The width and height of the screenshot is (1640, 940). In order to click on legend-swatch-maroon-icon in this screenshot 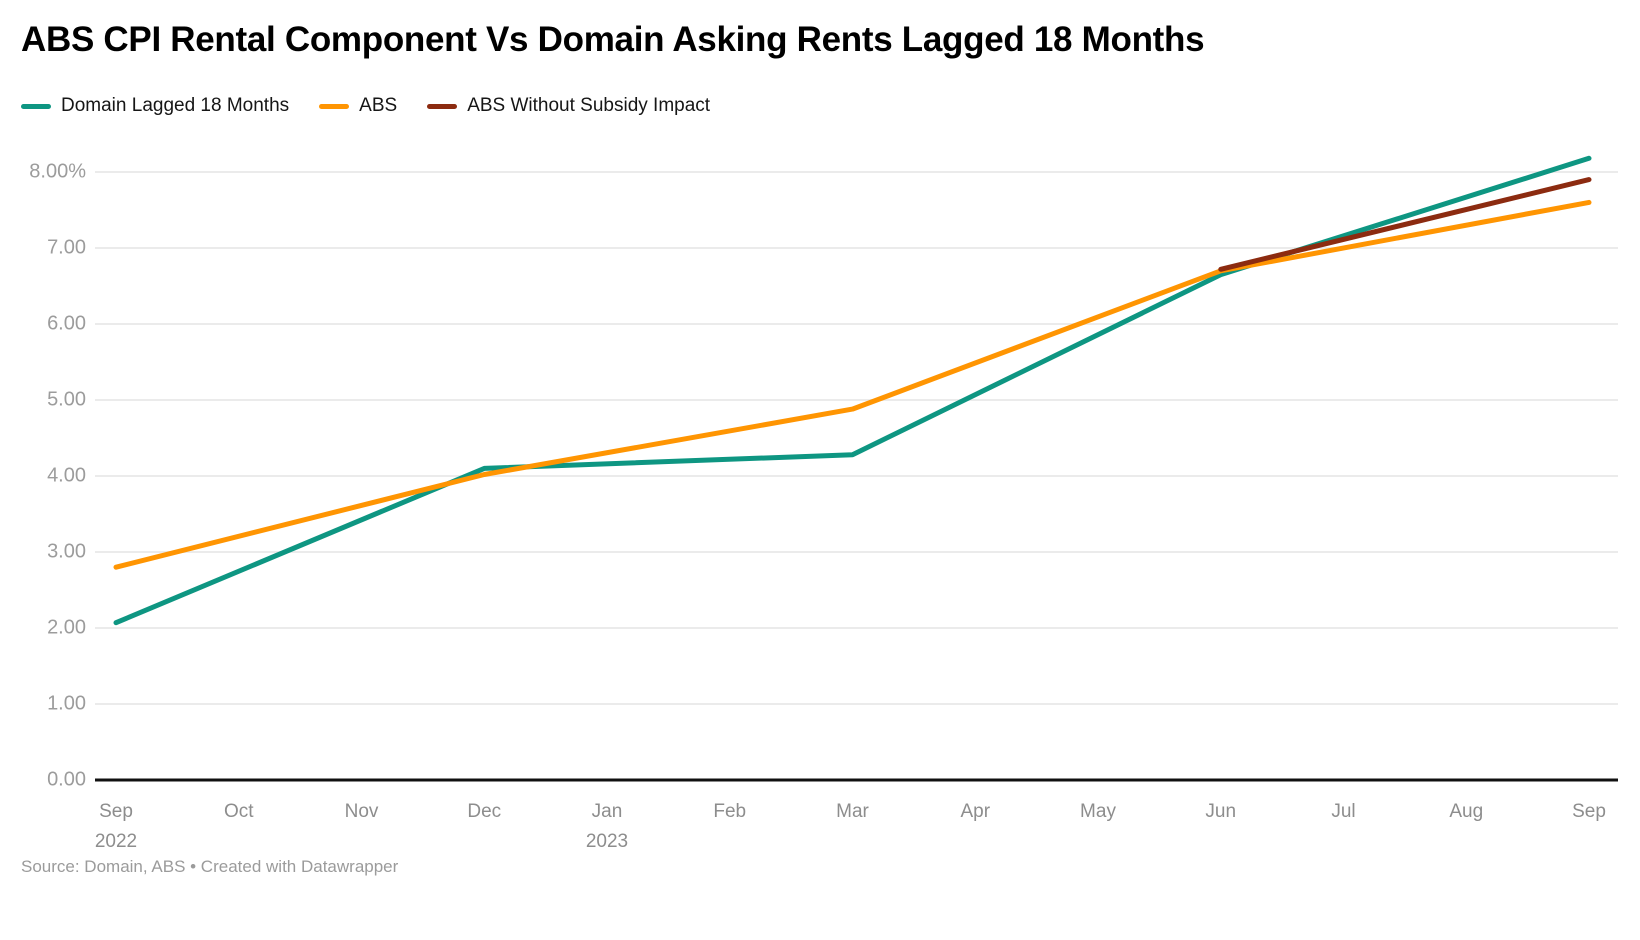, I will do `click(442, 106)`.